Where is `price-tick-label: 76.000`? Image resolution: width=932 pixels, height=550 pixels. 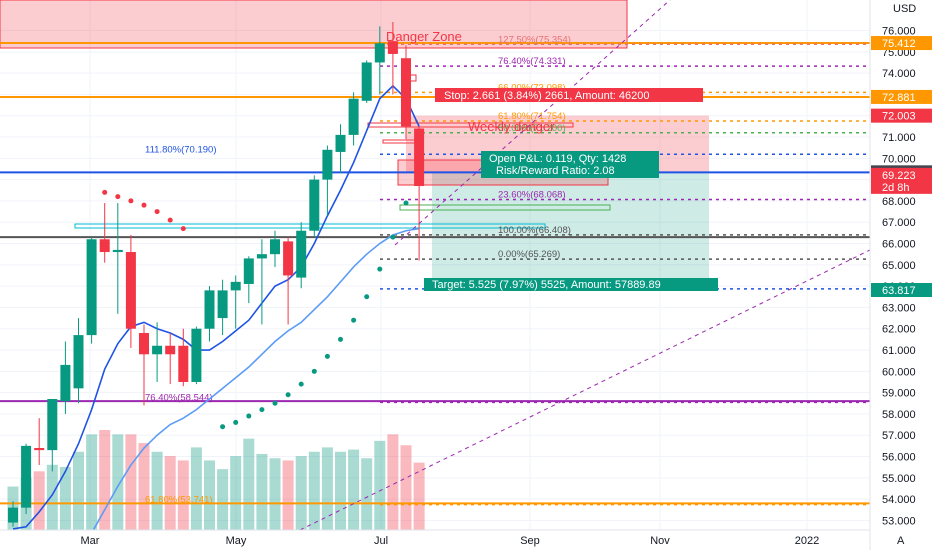 price-tick-label: 76.000 is located at coordinates (899, 32).